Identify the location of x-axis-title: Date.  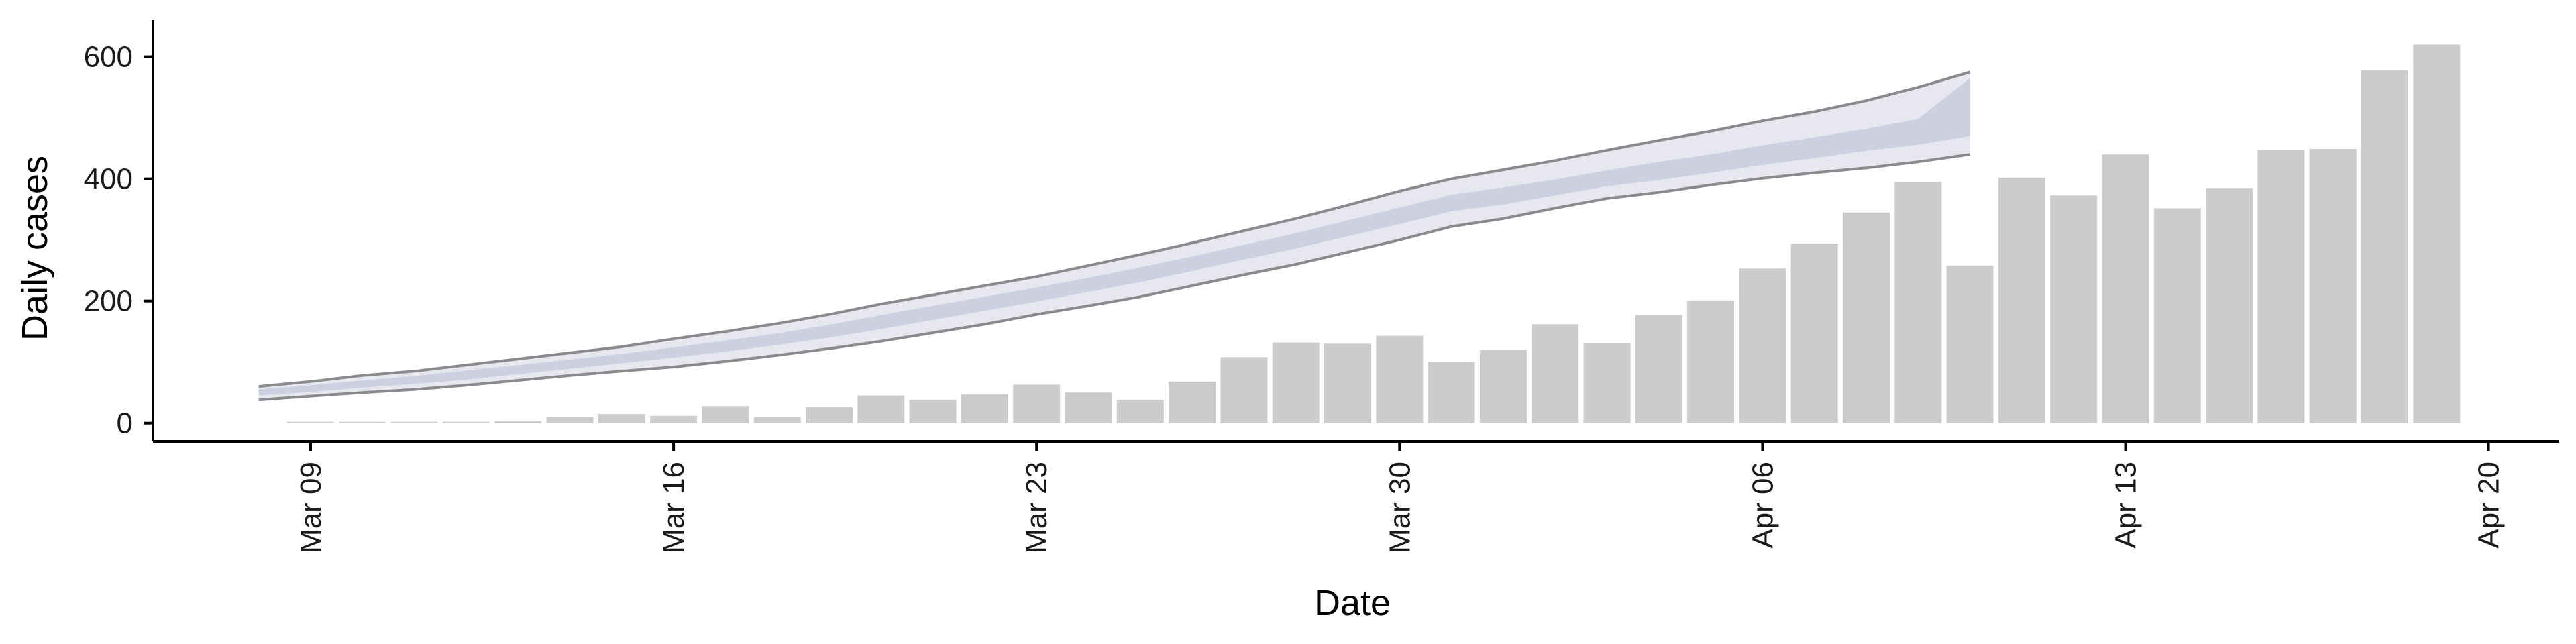
(1352, 603).